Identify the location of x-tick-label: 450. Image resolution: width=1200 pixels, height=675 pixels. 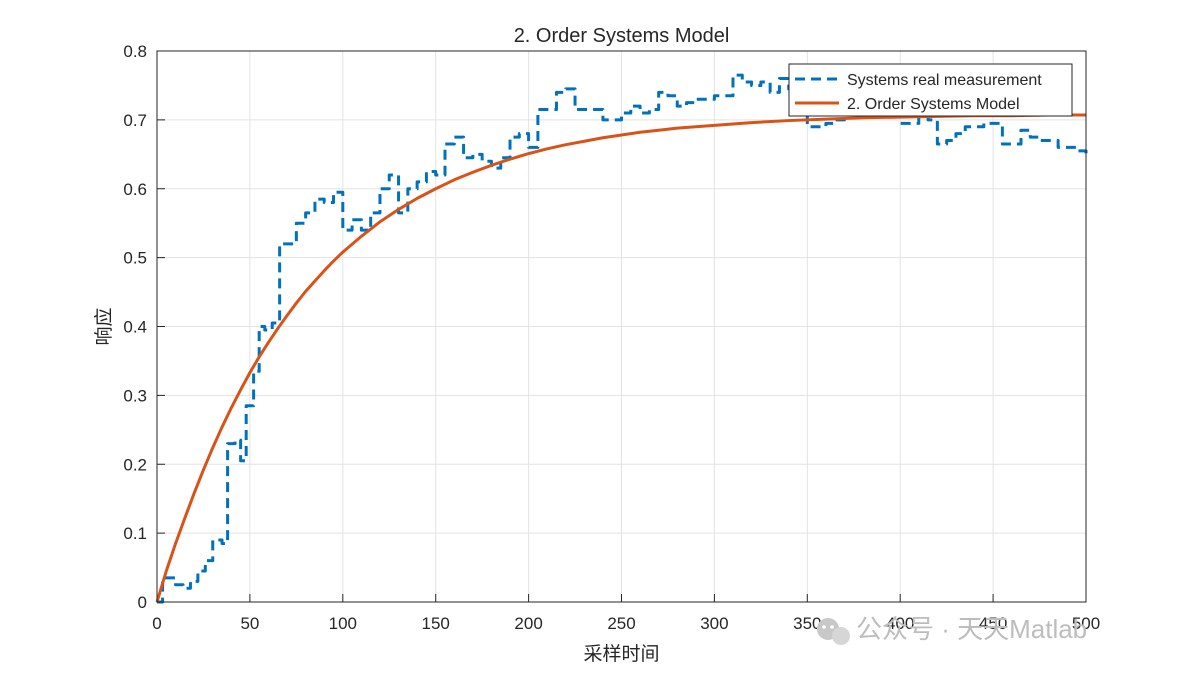
(993, 623).